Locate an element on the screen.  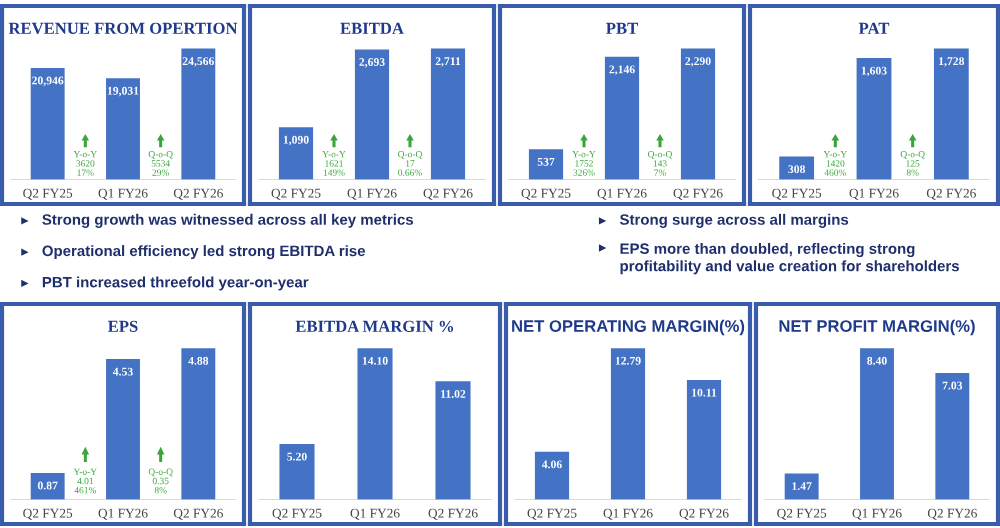
chart-title: EBITDA MARGIN % is located at coordinates (374, 326).